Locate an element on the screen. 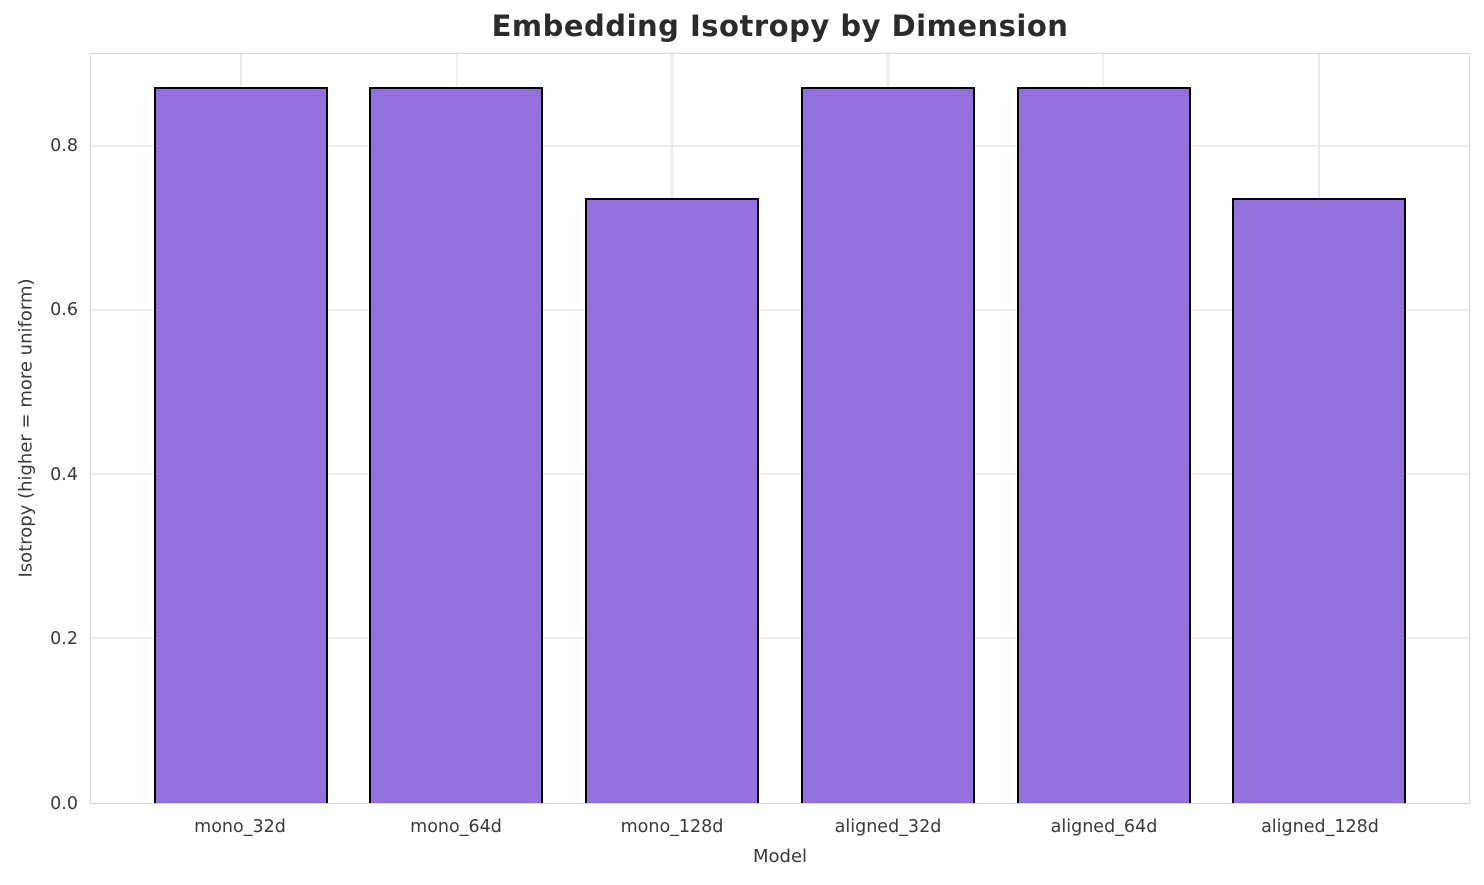 This screenshot has width=1484, height=885. x-tick-label-aligned_128d: aligned_128d is located at coordinates (1320, 827).